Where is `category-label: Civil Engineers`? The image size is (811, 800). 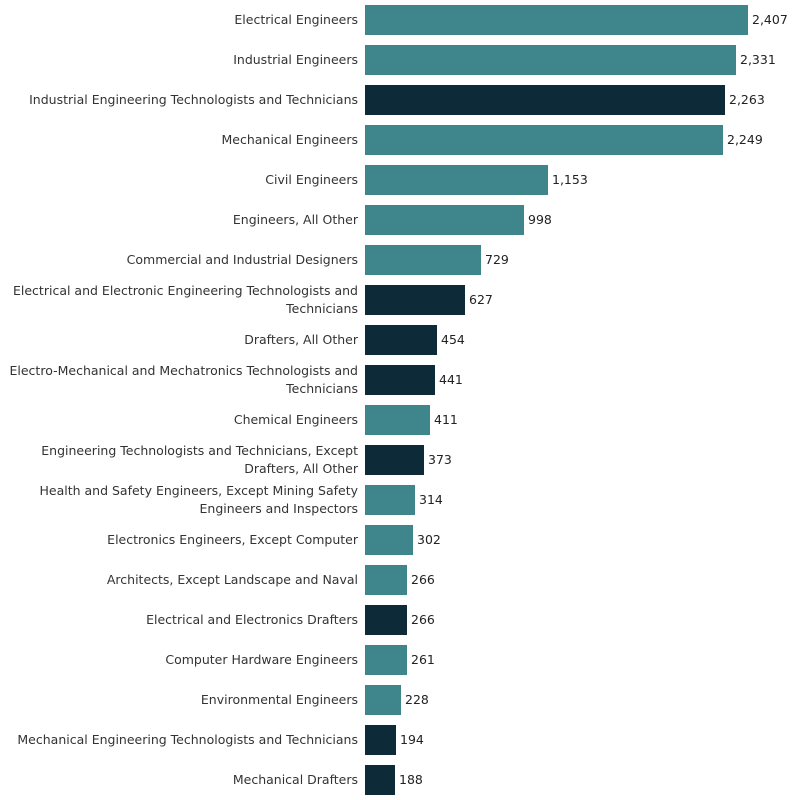
category-label: Civil Engineers is located at coordinates (183, 180).